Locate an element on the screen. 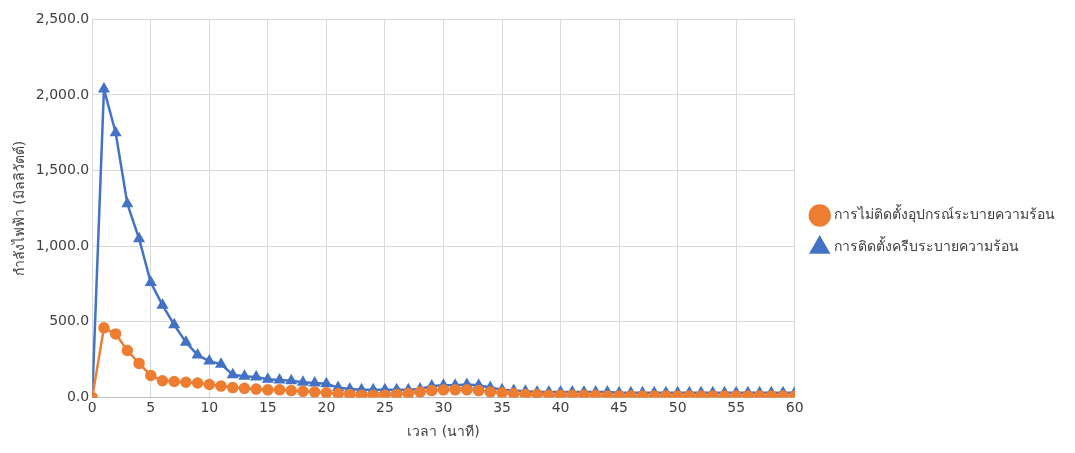 The width and height of the screenshot is (1075, 453). legend-label: การติดตั้งครีบระบายความร้อน is located at coordinates (926, 245).